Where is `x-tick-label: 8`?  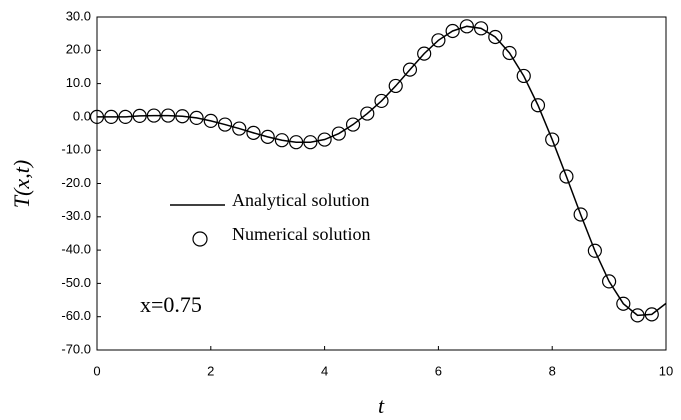 x-tick-label: 8 is located at coordinates (552, 370).